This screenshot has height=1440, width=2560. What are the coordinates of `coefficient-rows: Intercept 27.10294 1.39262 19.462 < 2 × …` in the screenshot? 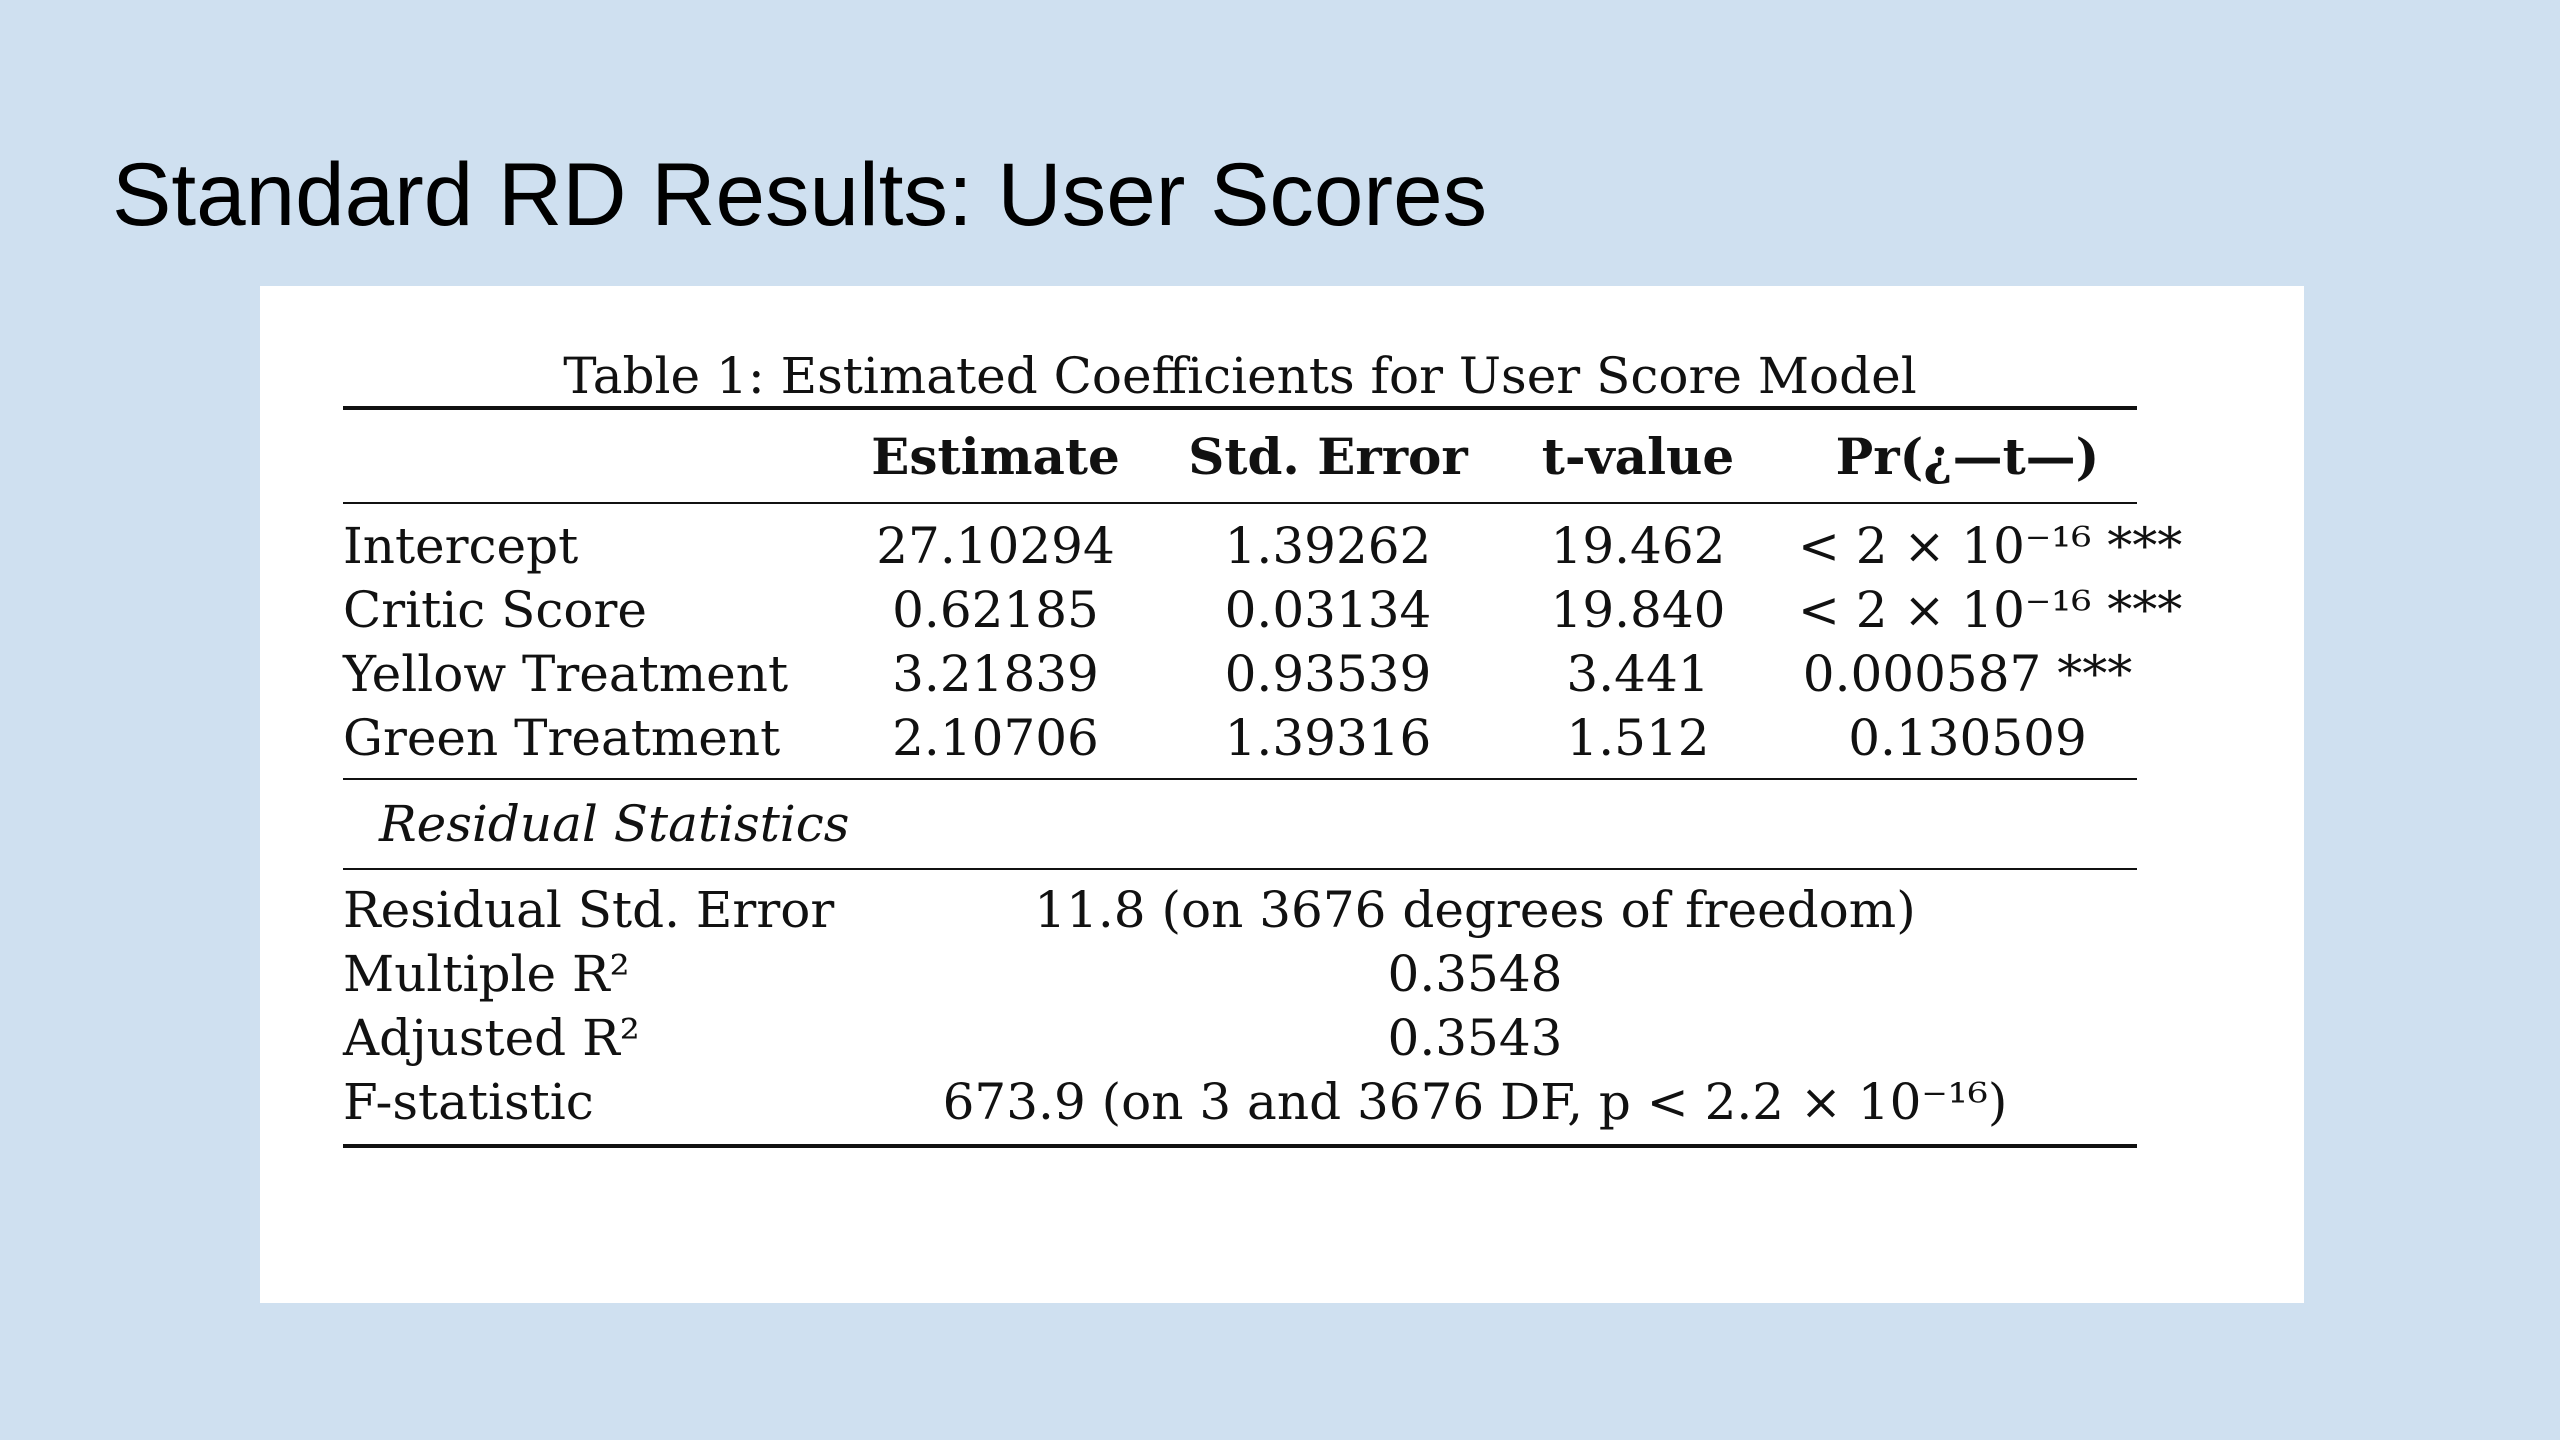 It's located at (1263, 641).